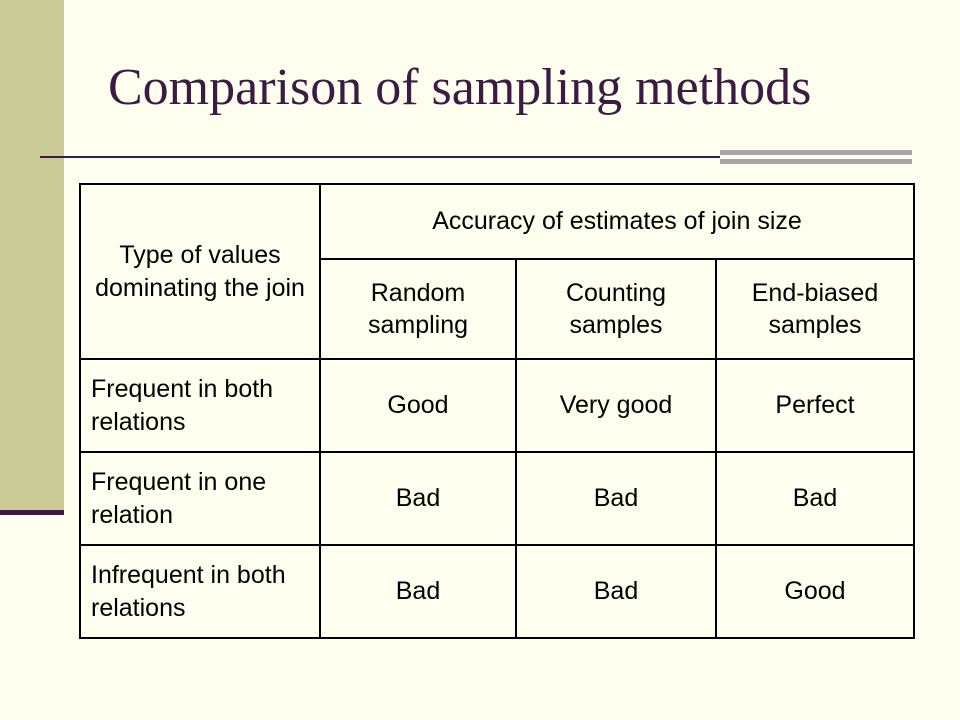 This screenshot has width=960, height=720. I want to click on table-cell: Very good, so click(616, 405).